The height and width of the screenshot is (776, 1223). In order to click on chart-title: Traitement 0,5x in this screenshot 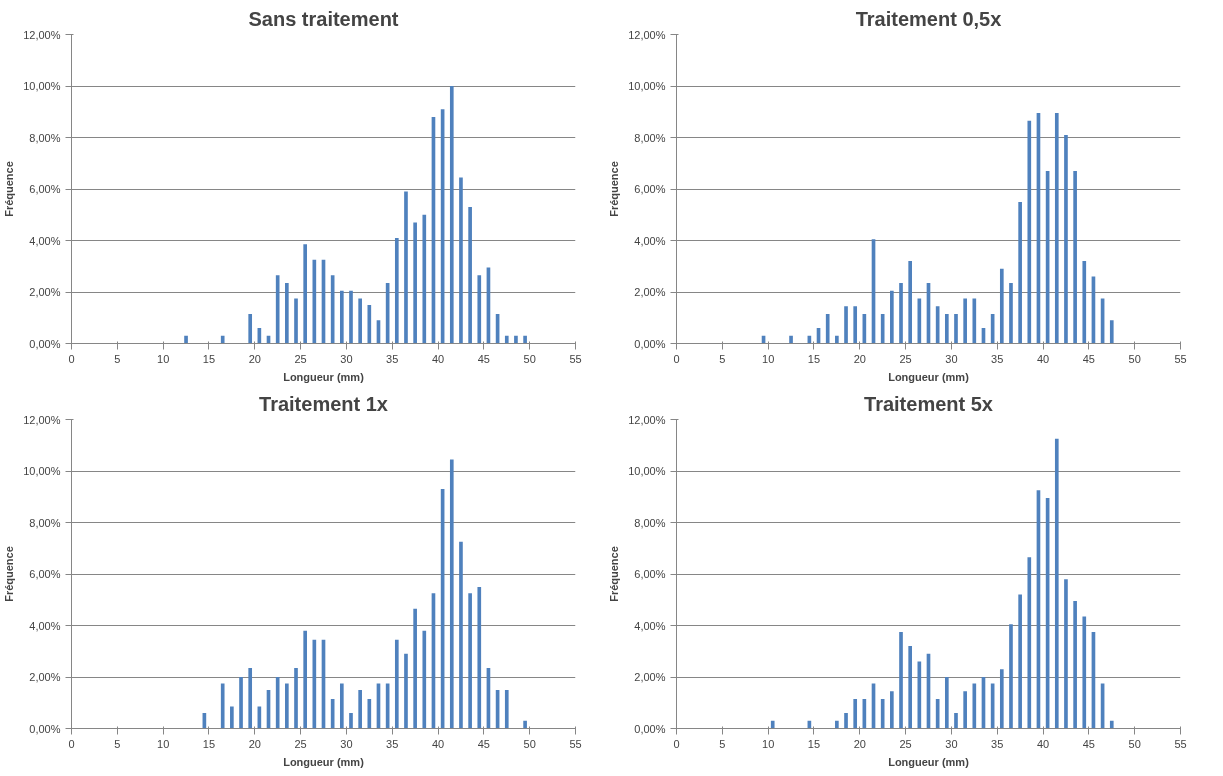, I will do `click(928, 18)`.